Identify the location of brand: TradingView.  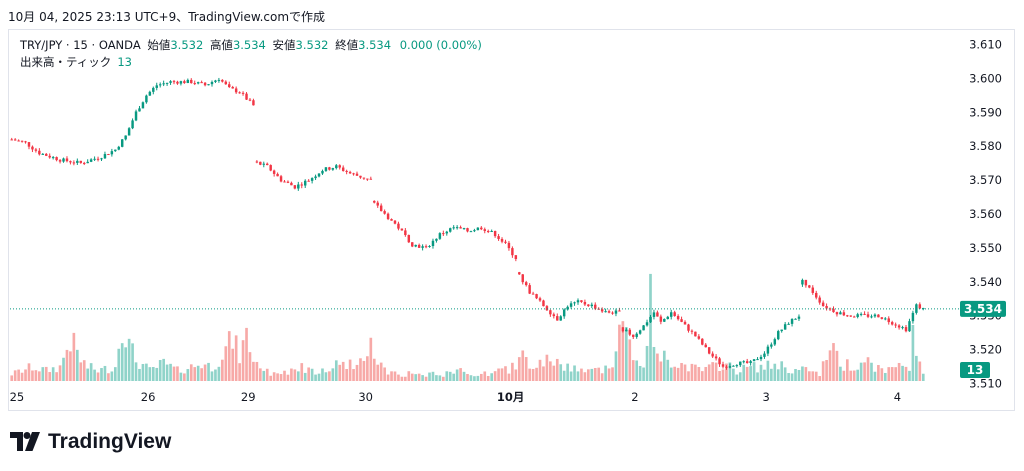
(90, 442).